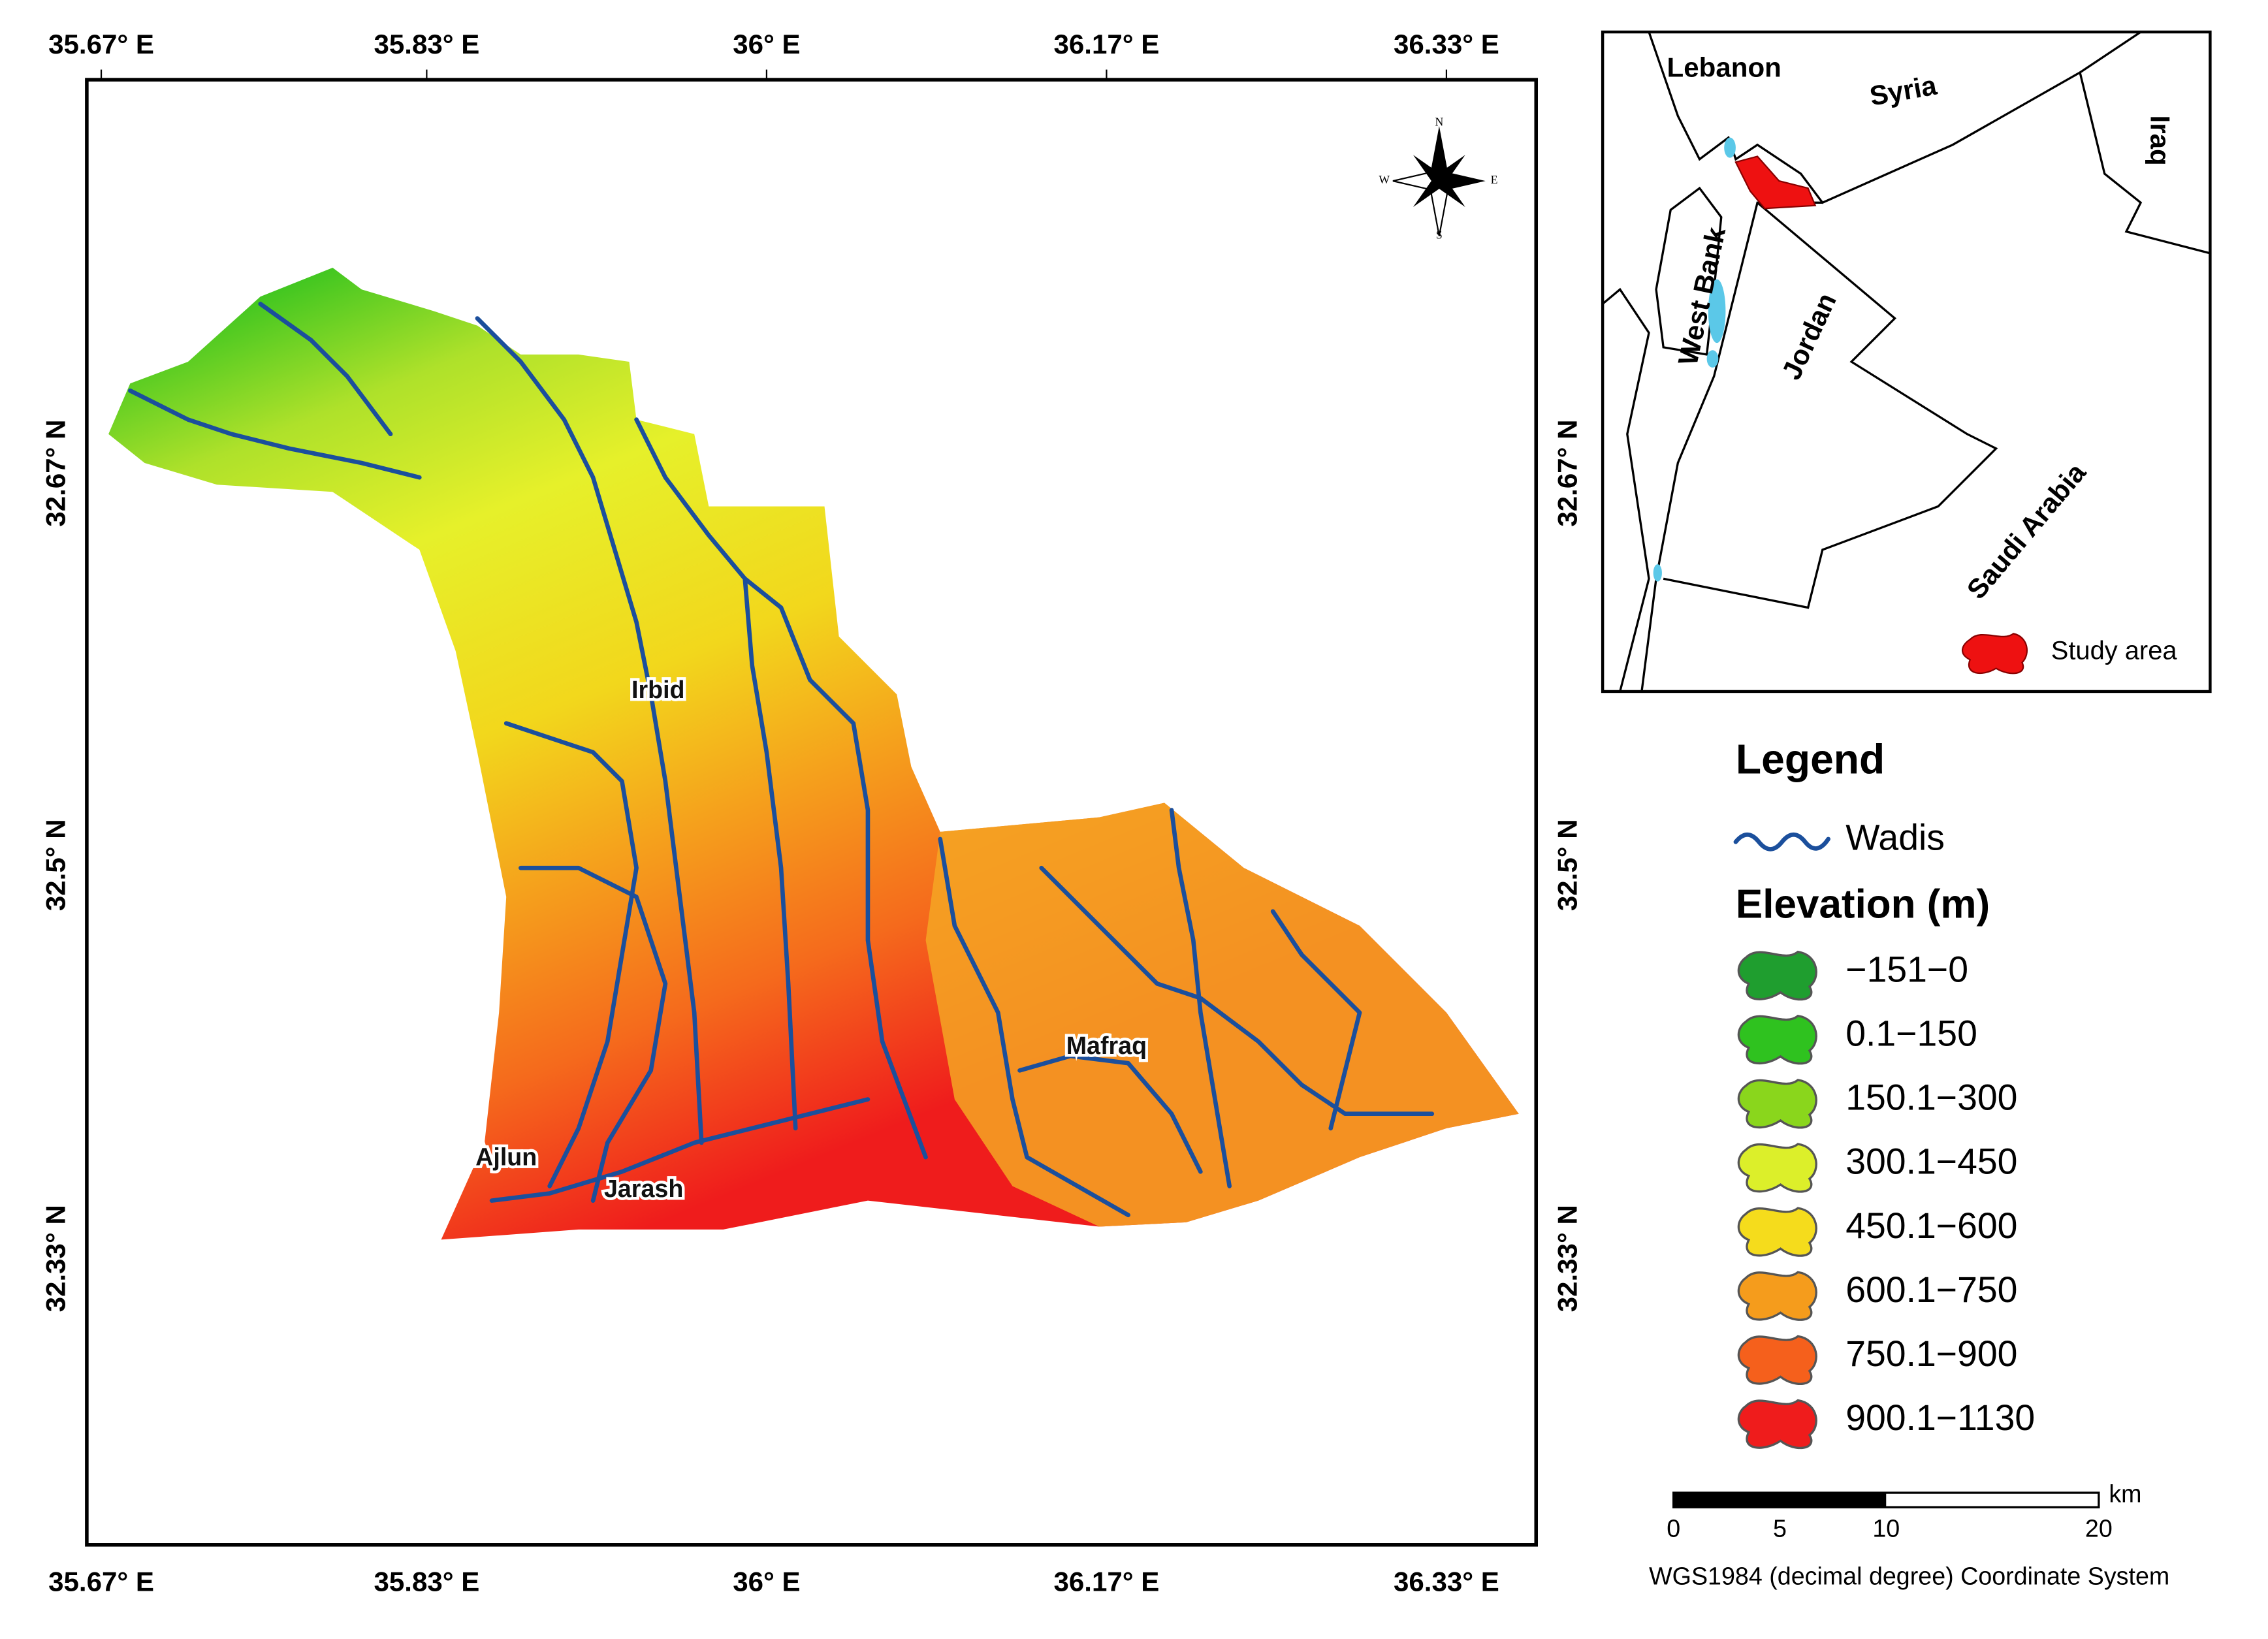  What do you see at coordinates (55, 472) in the screenshot?
I see `y-label-left: 32.67° N` at bounding box center [55, 472].